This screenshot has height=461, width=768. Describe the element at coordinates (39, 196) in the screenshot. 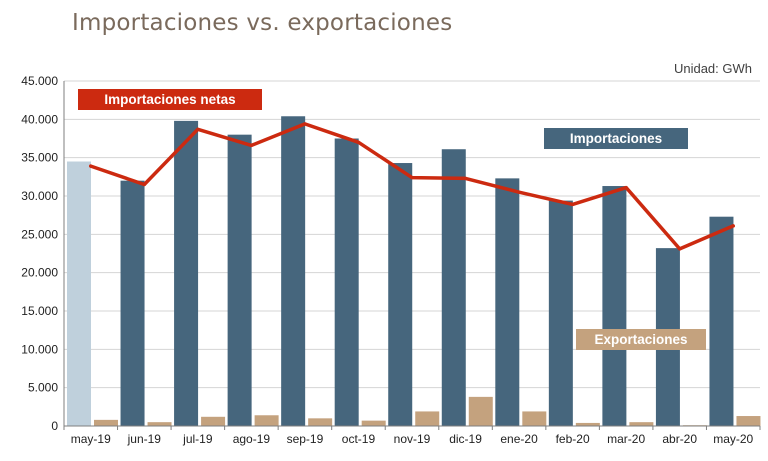

I see `y-tick-label: 30.000` at that location.